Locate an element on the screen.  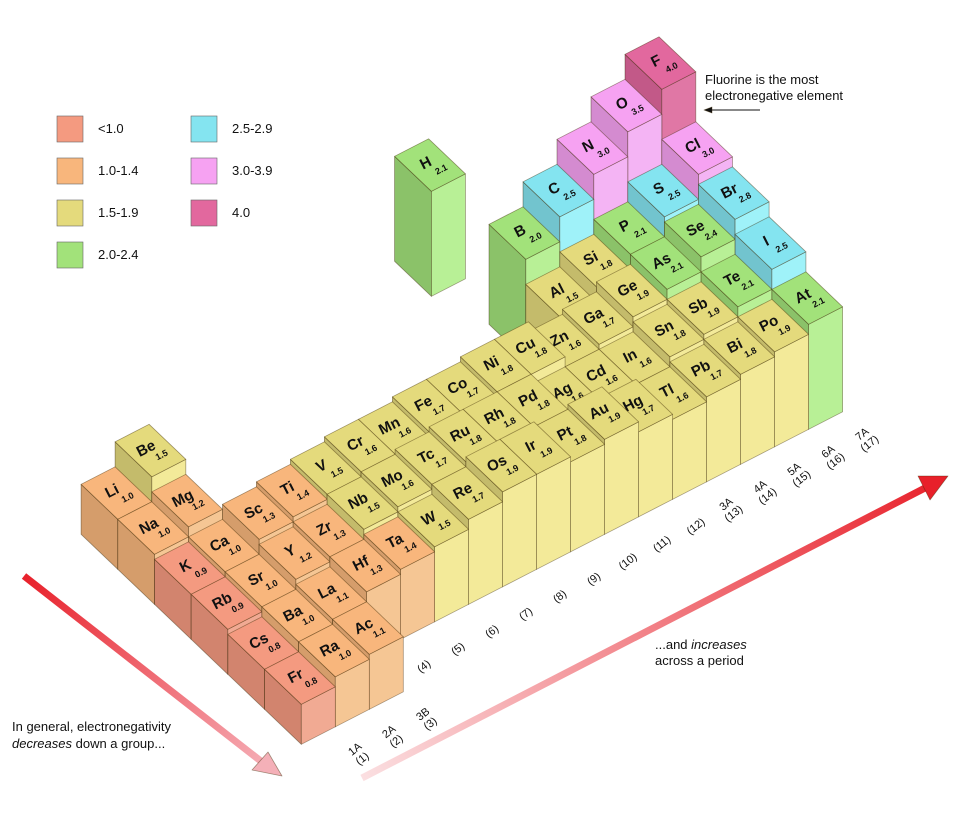
element-symbol: Al is located at coordinates (556, 291).